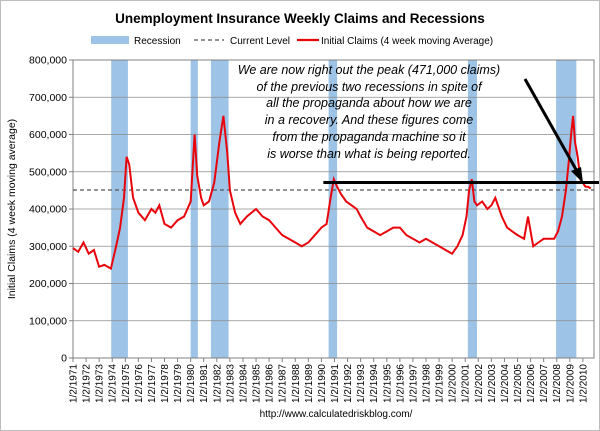 The image size is (600, 431). I want to click on x-tick-label: 1/2/2006, so click(531, 383).